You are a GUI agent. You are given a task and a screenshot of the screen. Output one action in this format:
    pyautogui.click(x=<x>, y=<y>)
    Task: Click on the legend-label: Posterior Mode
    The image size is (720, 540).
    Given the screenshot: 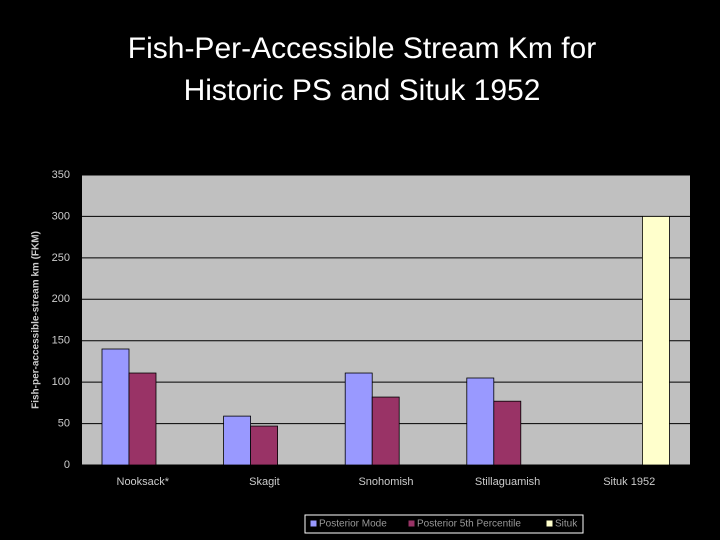 What is the action you would take?
    pyautogui.click(x=353, y=524)
    